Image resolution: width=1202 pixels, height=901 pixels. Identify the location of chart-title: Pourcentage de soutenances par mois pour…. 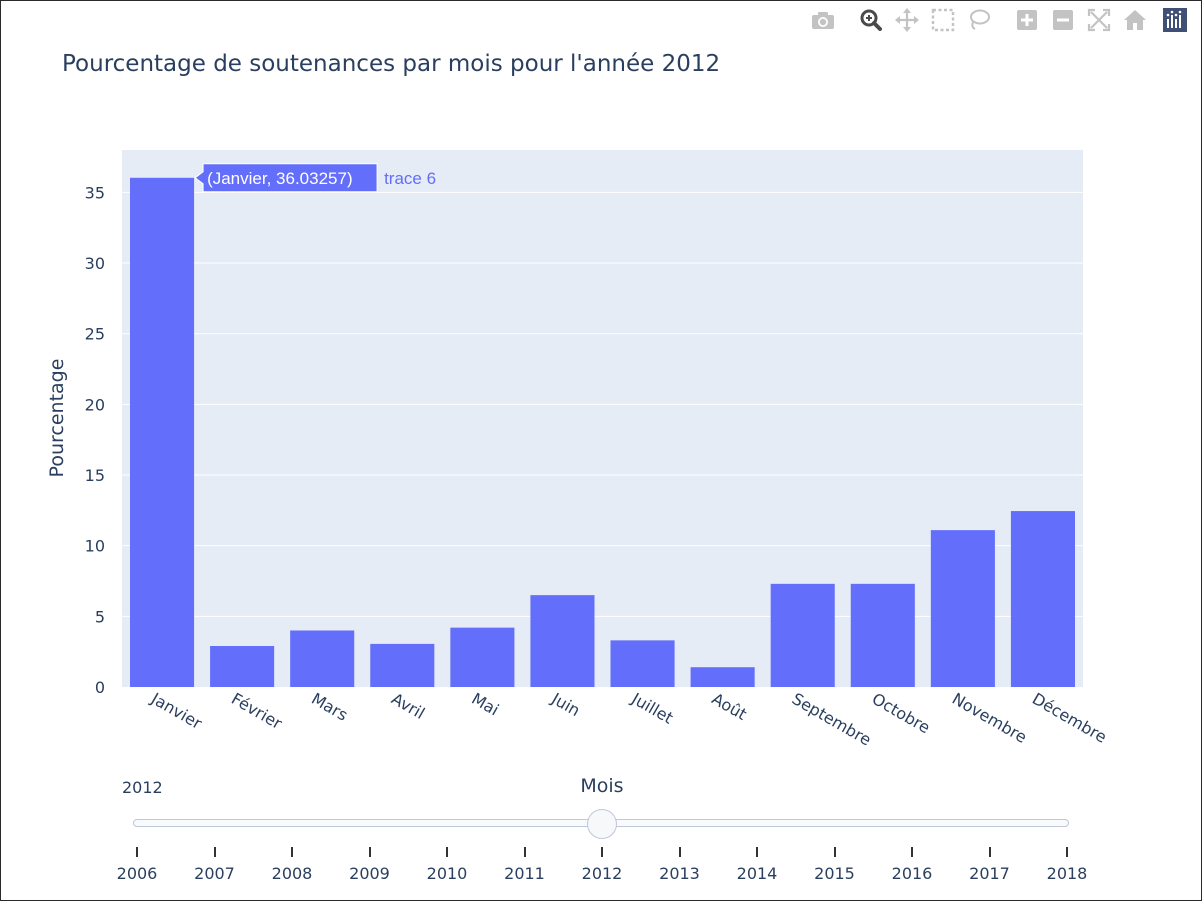
(391, 64).